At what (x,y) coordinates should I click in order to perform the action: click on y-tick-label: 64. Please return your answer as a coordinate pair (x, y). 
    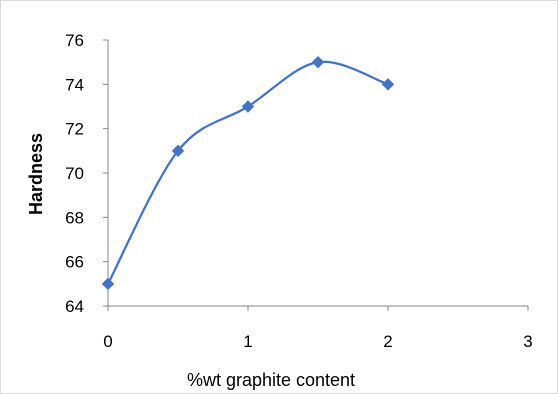
    Looking at the image, I should click on (74, 306).